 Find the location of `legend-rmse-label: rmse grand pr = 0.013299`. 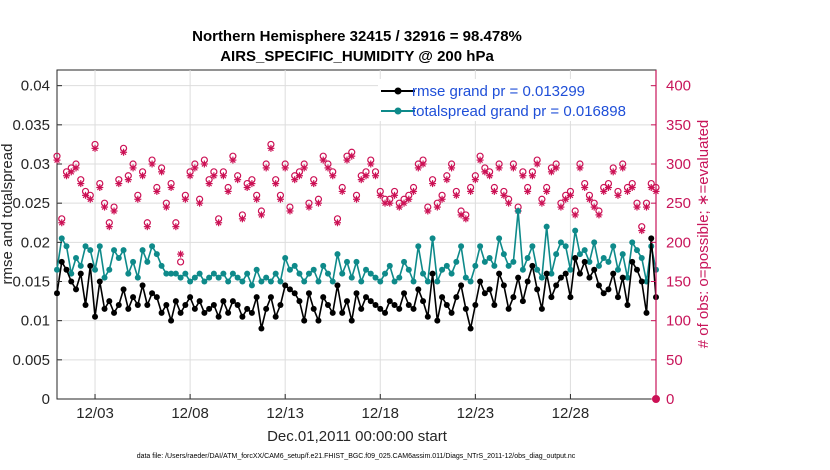

legend-rmse-label: rmse grand pr = 0.013299 is located at coordinates (498, 91).